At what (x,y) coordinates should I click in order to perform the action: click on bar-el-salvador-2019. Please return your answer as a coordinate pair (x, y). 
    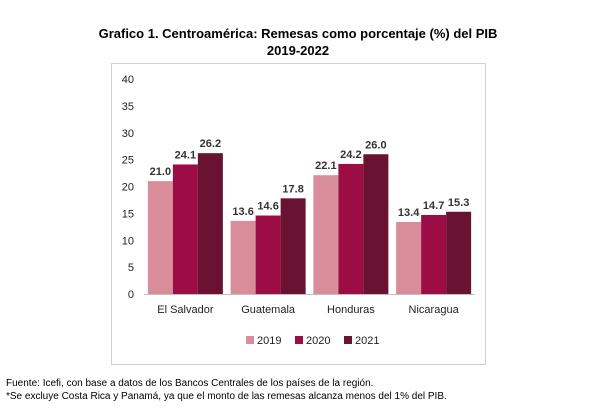
    Looking at the image, I should click on (160, 237).